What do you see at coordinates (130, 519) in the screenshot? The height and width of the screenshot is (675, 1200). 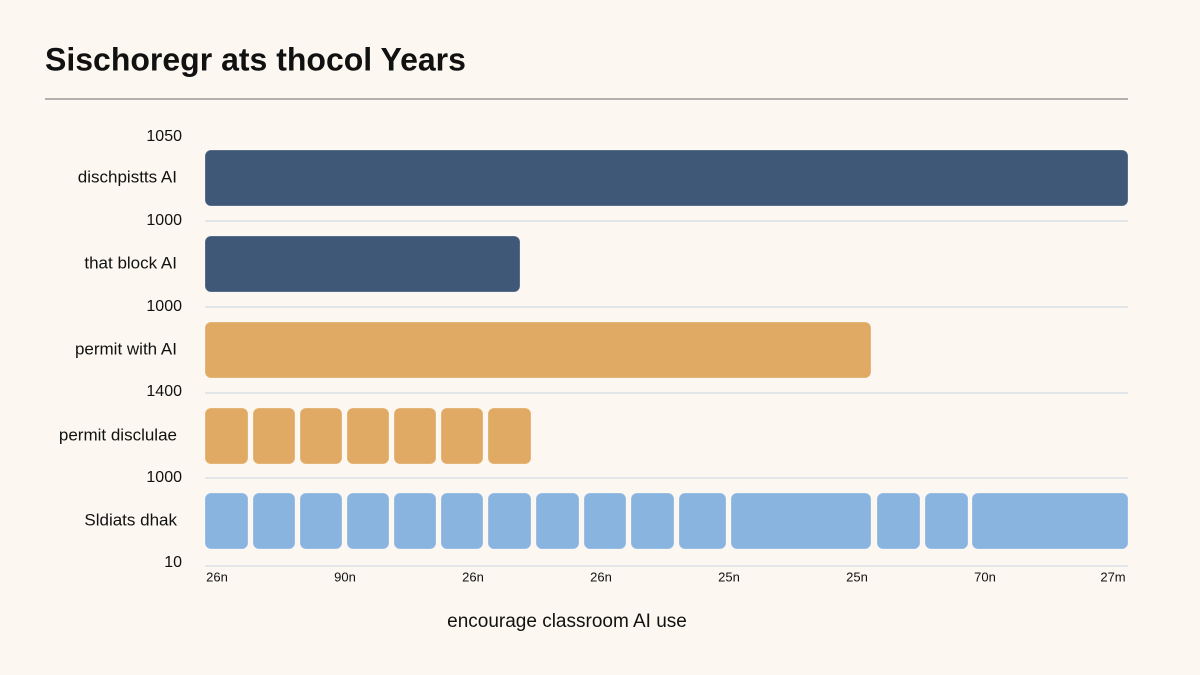 I see `row-label: Sldiats dhak` at bounding box center [130, 519].